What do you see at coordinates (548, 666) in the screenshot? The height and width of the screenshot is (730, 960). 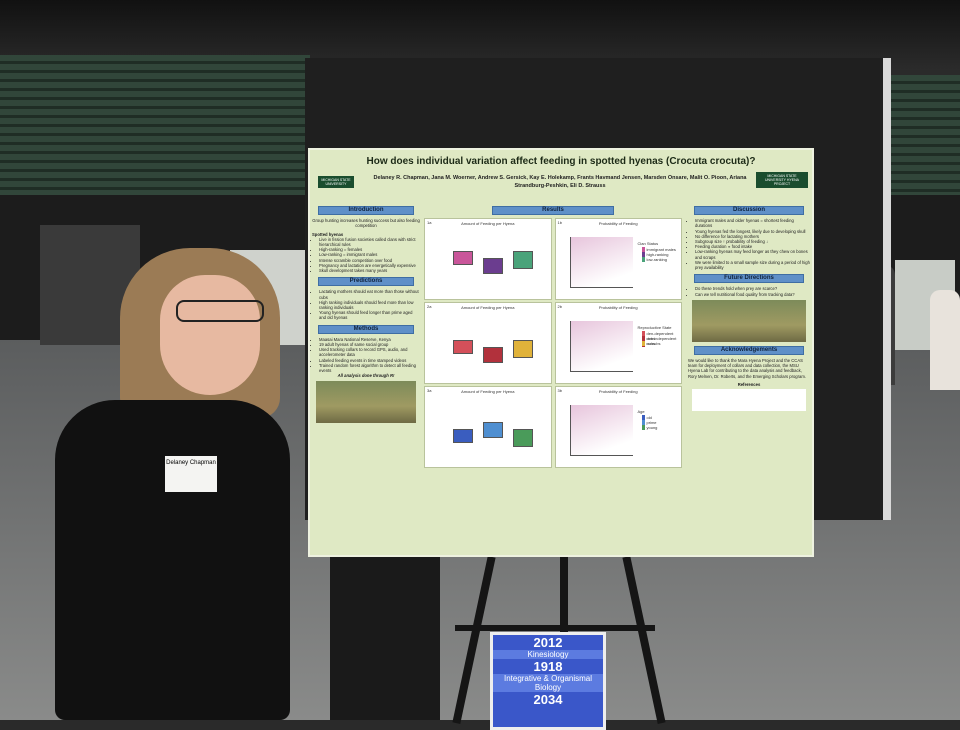 I see `sign-number: 1918` at bounding box center [548, 666].